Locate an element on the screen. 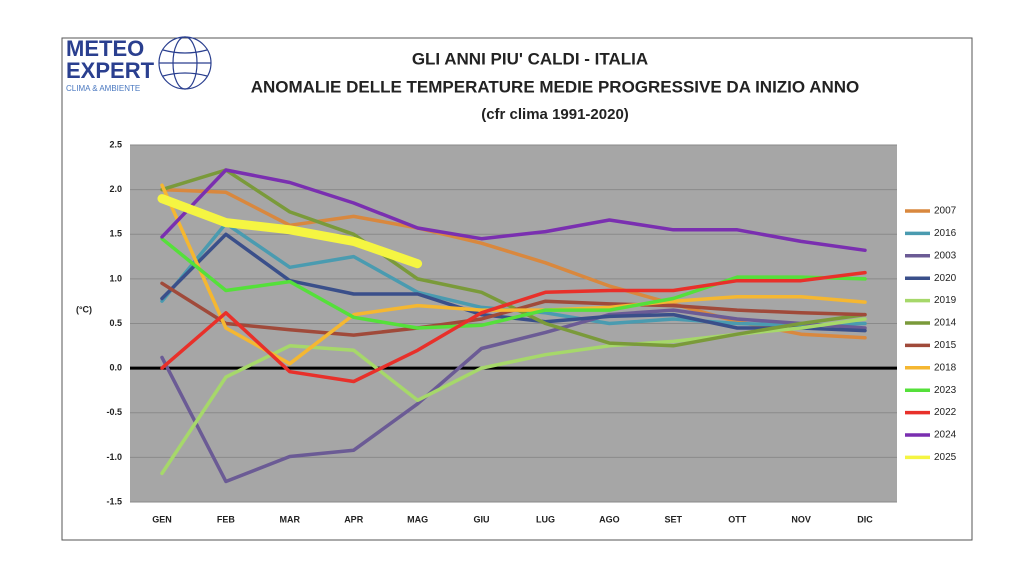 This screenshot has width=1024, height=577. x-tick-label: SET is located at coordinates (674, 519).